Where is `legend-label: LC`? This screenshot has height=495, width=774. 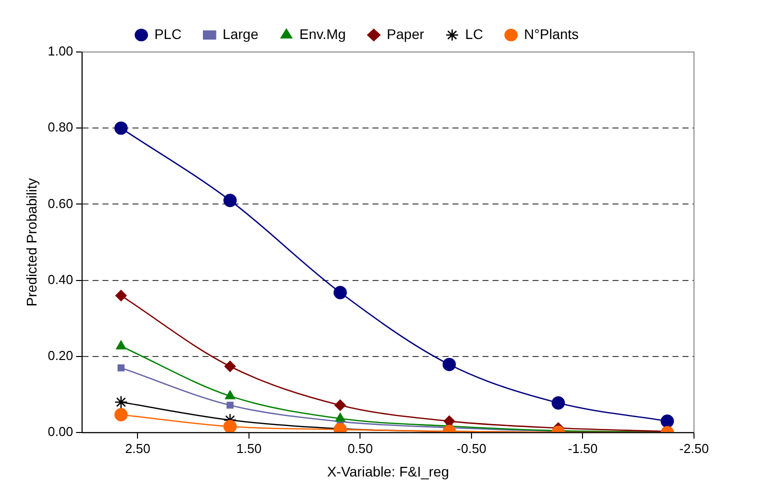 legend-label: LC is located at coordinates (474, 34).